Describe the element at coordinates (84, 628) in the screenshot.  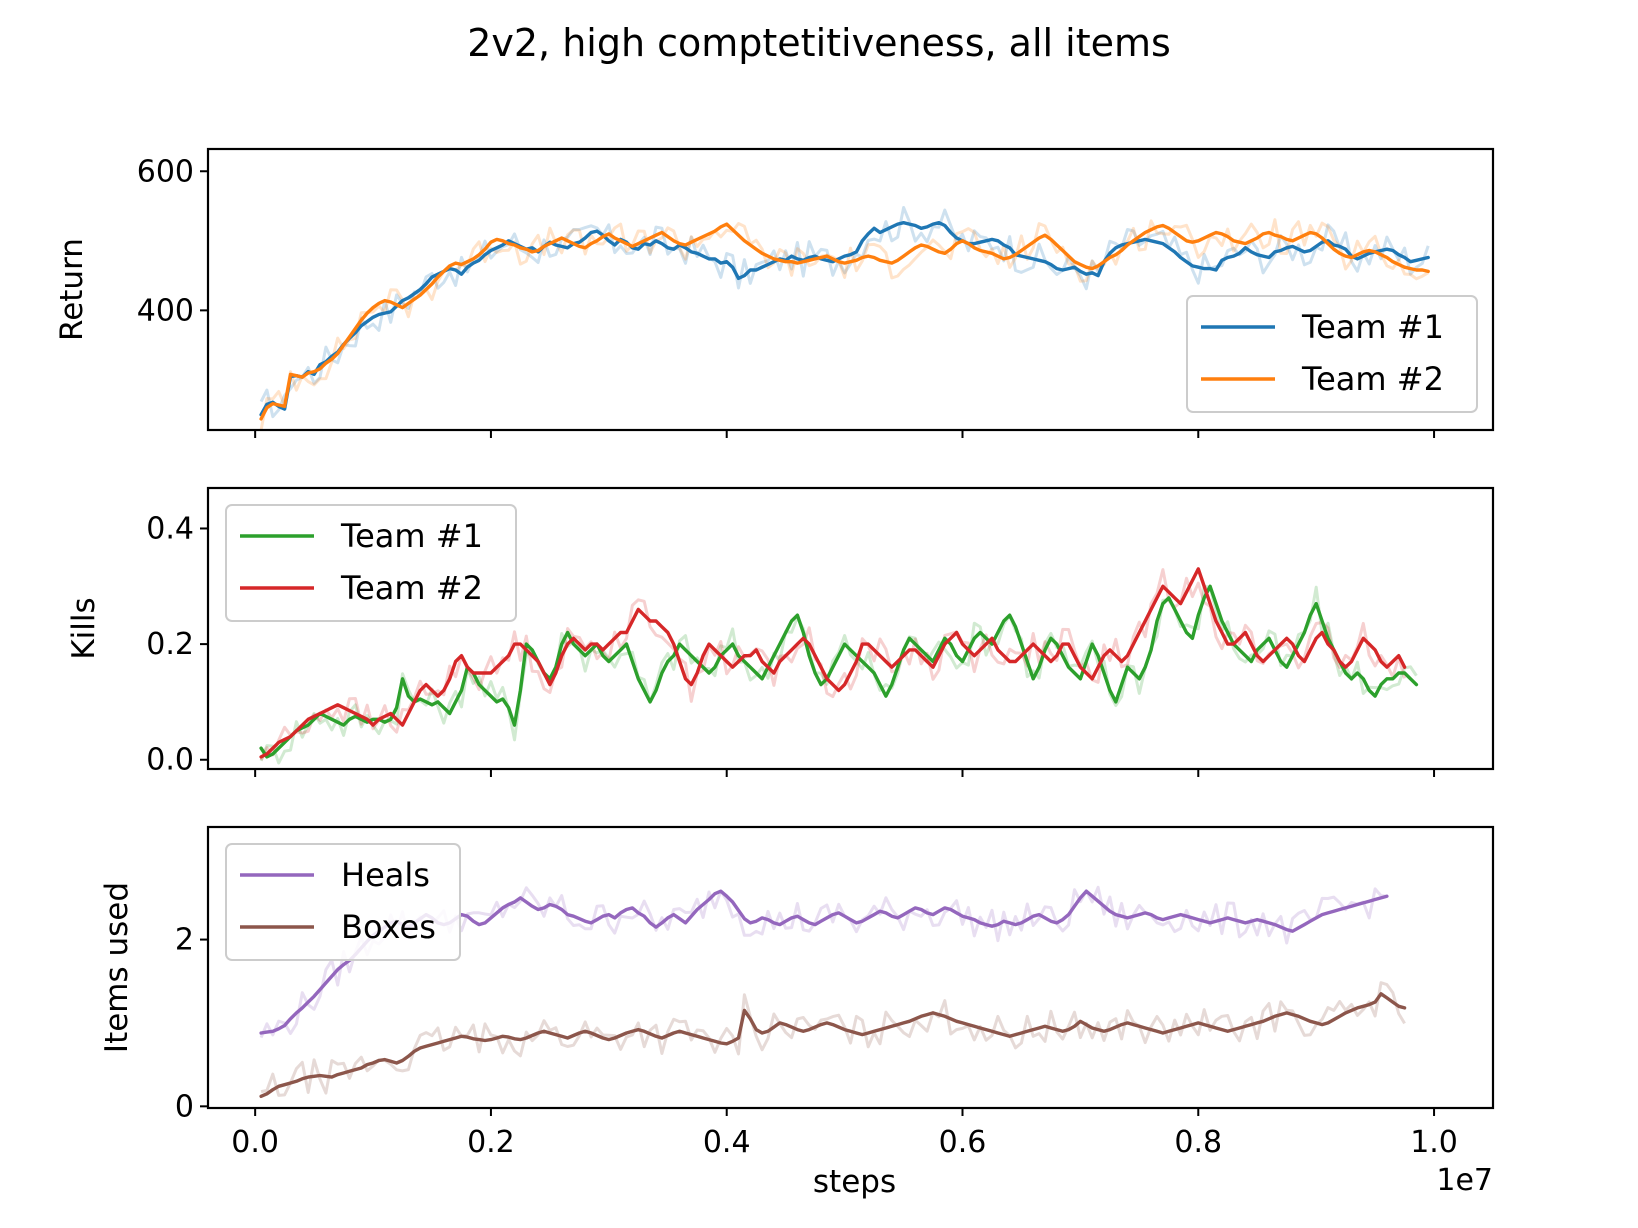
I see `y-axis-label: Kills` at that location.